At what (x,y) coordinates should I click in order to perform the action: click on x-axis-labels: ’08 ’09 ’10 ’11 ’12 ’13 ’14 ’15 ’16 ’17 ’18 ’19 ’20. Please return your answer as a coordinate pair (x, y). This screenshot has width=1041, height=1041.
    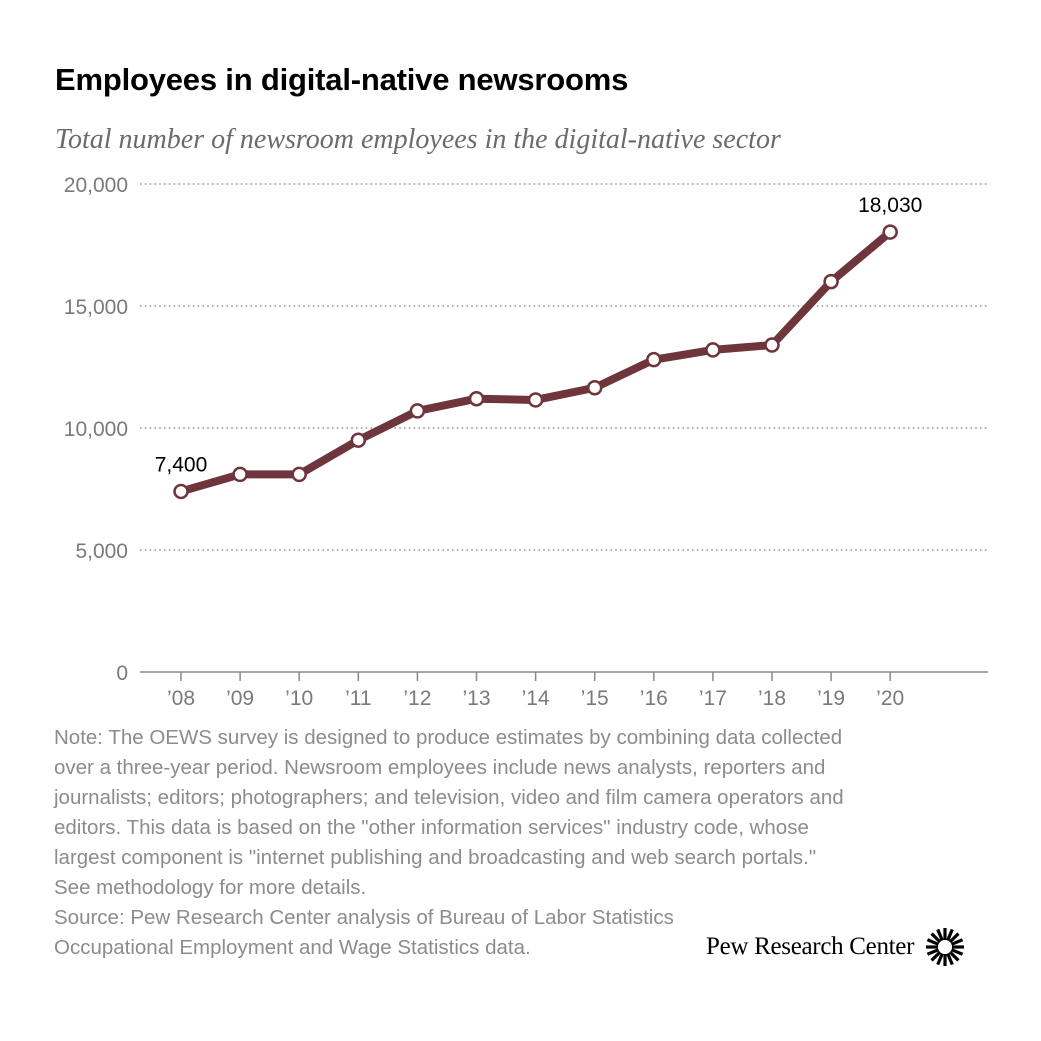
    Looking at the image, I should click on (535, 698).